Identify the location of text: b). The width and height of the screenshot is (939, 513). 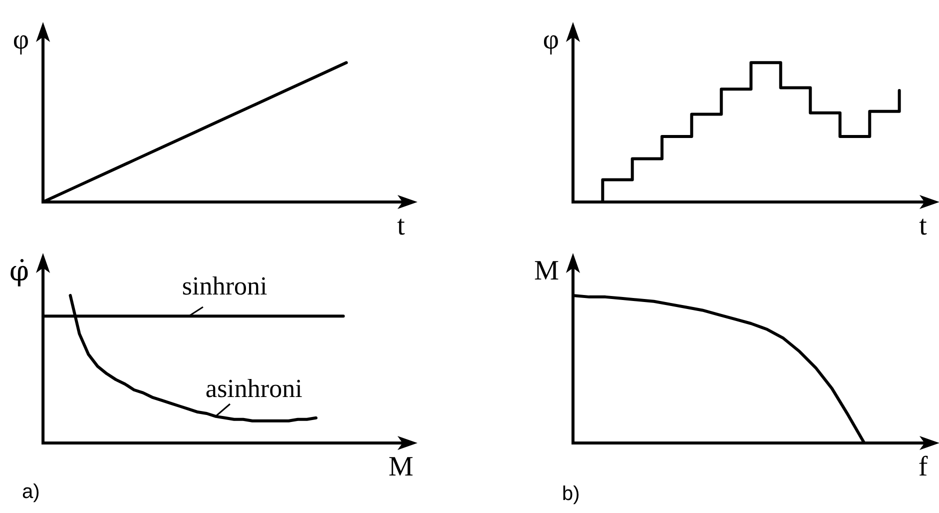
(571, 494).